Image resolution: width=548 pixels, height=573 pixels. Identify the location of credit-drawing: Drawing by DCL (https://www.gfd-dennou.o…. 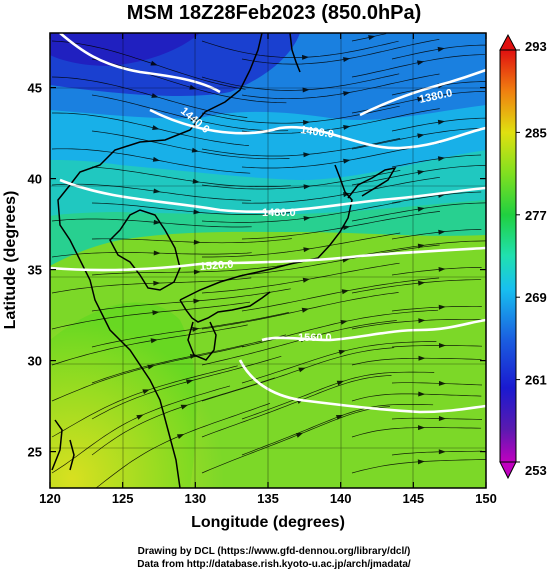
(274, 551).